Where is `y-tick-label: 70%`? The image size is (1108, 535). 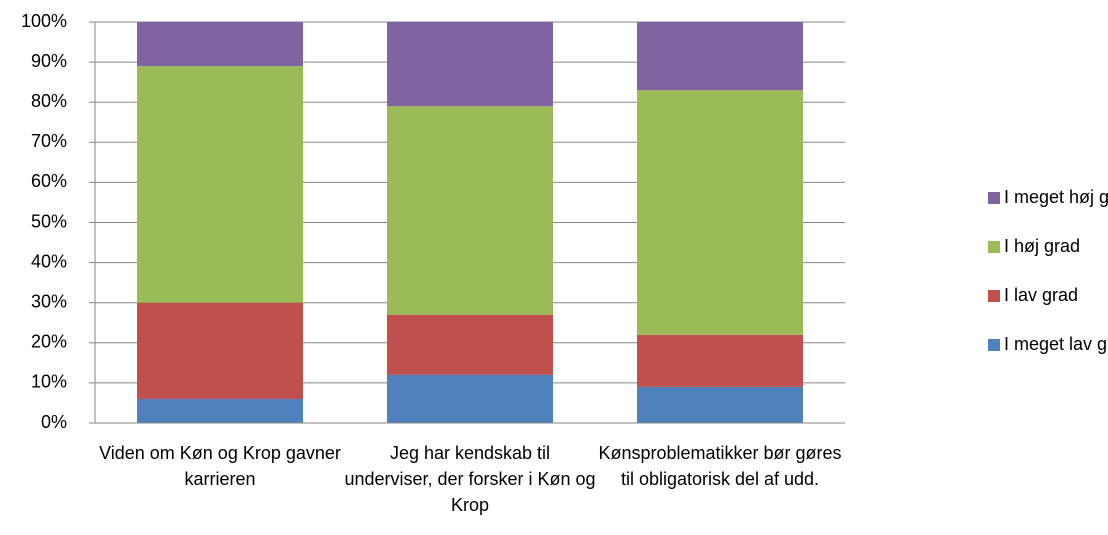
y-tick-label: 70% is located at coordinates (49, 141).